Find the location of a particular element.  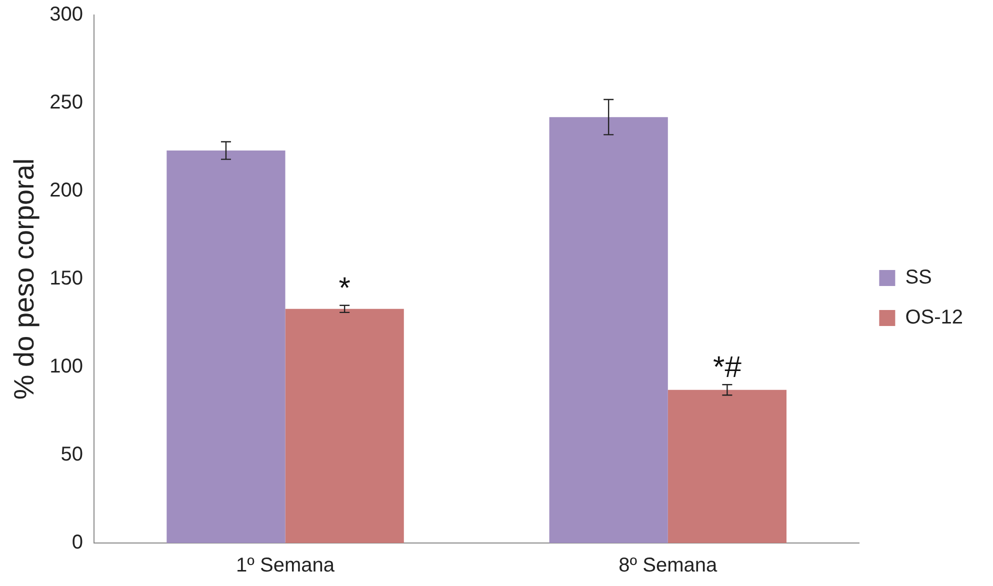

y-tick-label: 300 is located at coordinates (66, 15).